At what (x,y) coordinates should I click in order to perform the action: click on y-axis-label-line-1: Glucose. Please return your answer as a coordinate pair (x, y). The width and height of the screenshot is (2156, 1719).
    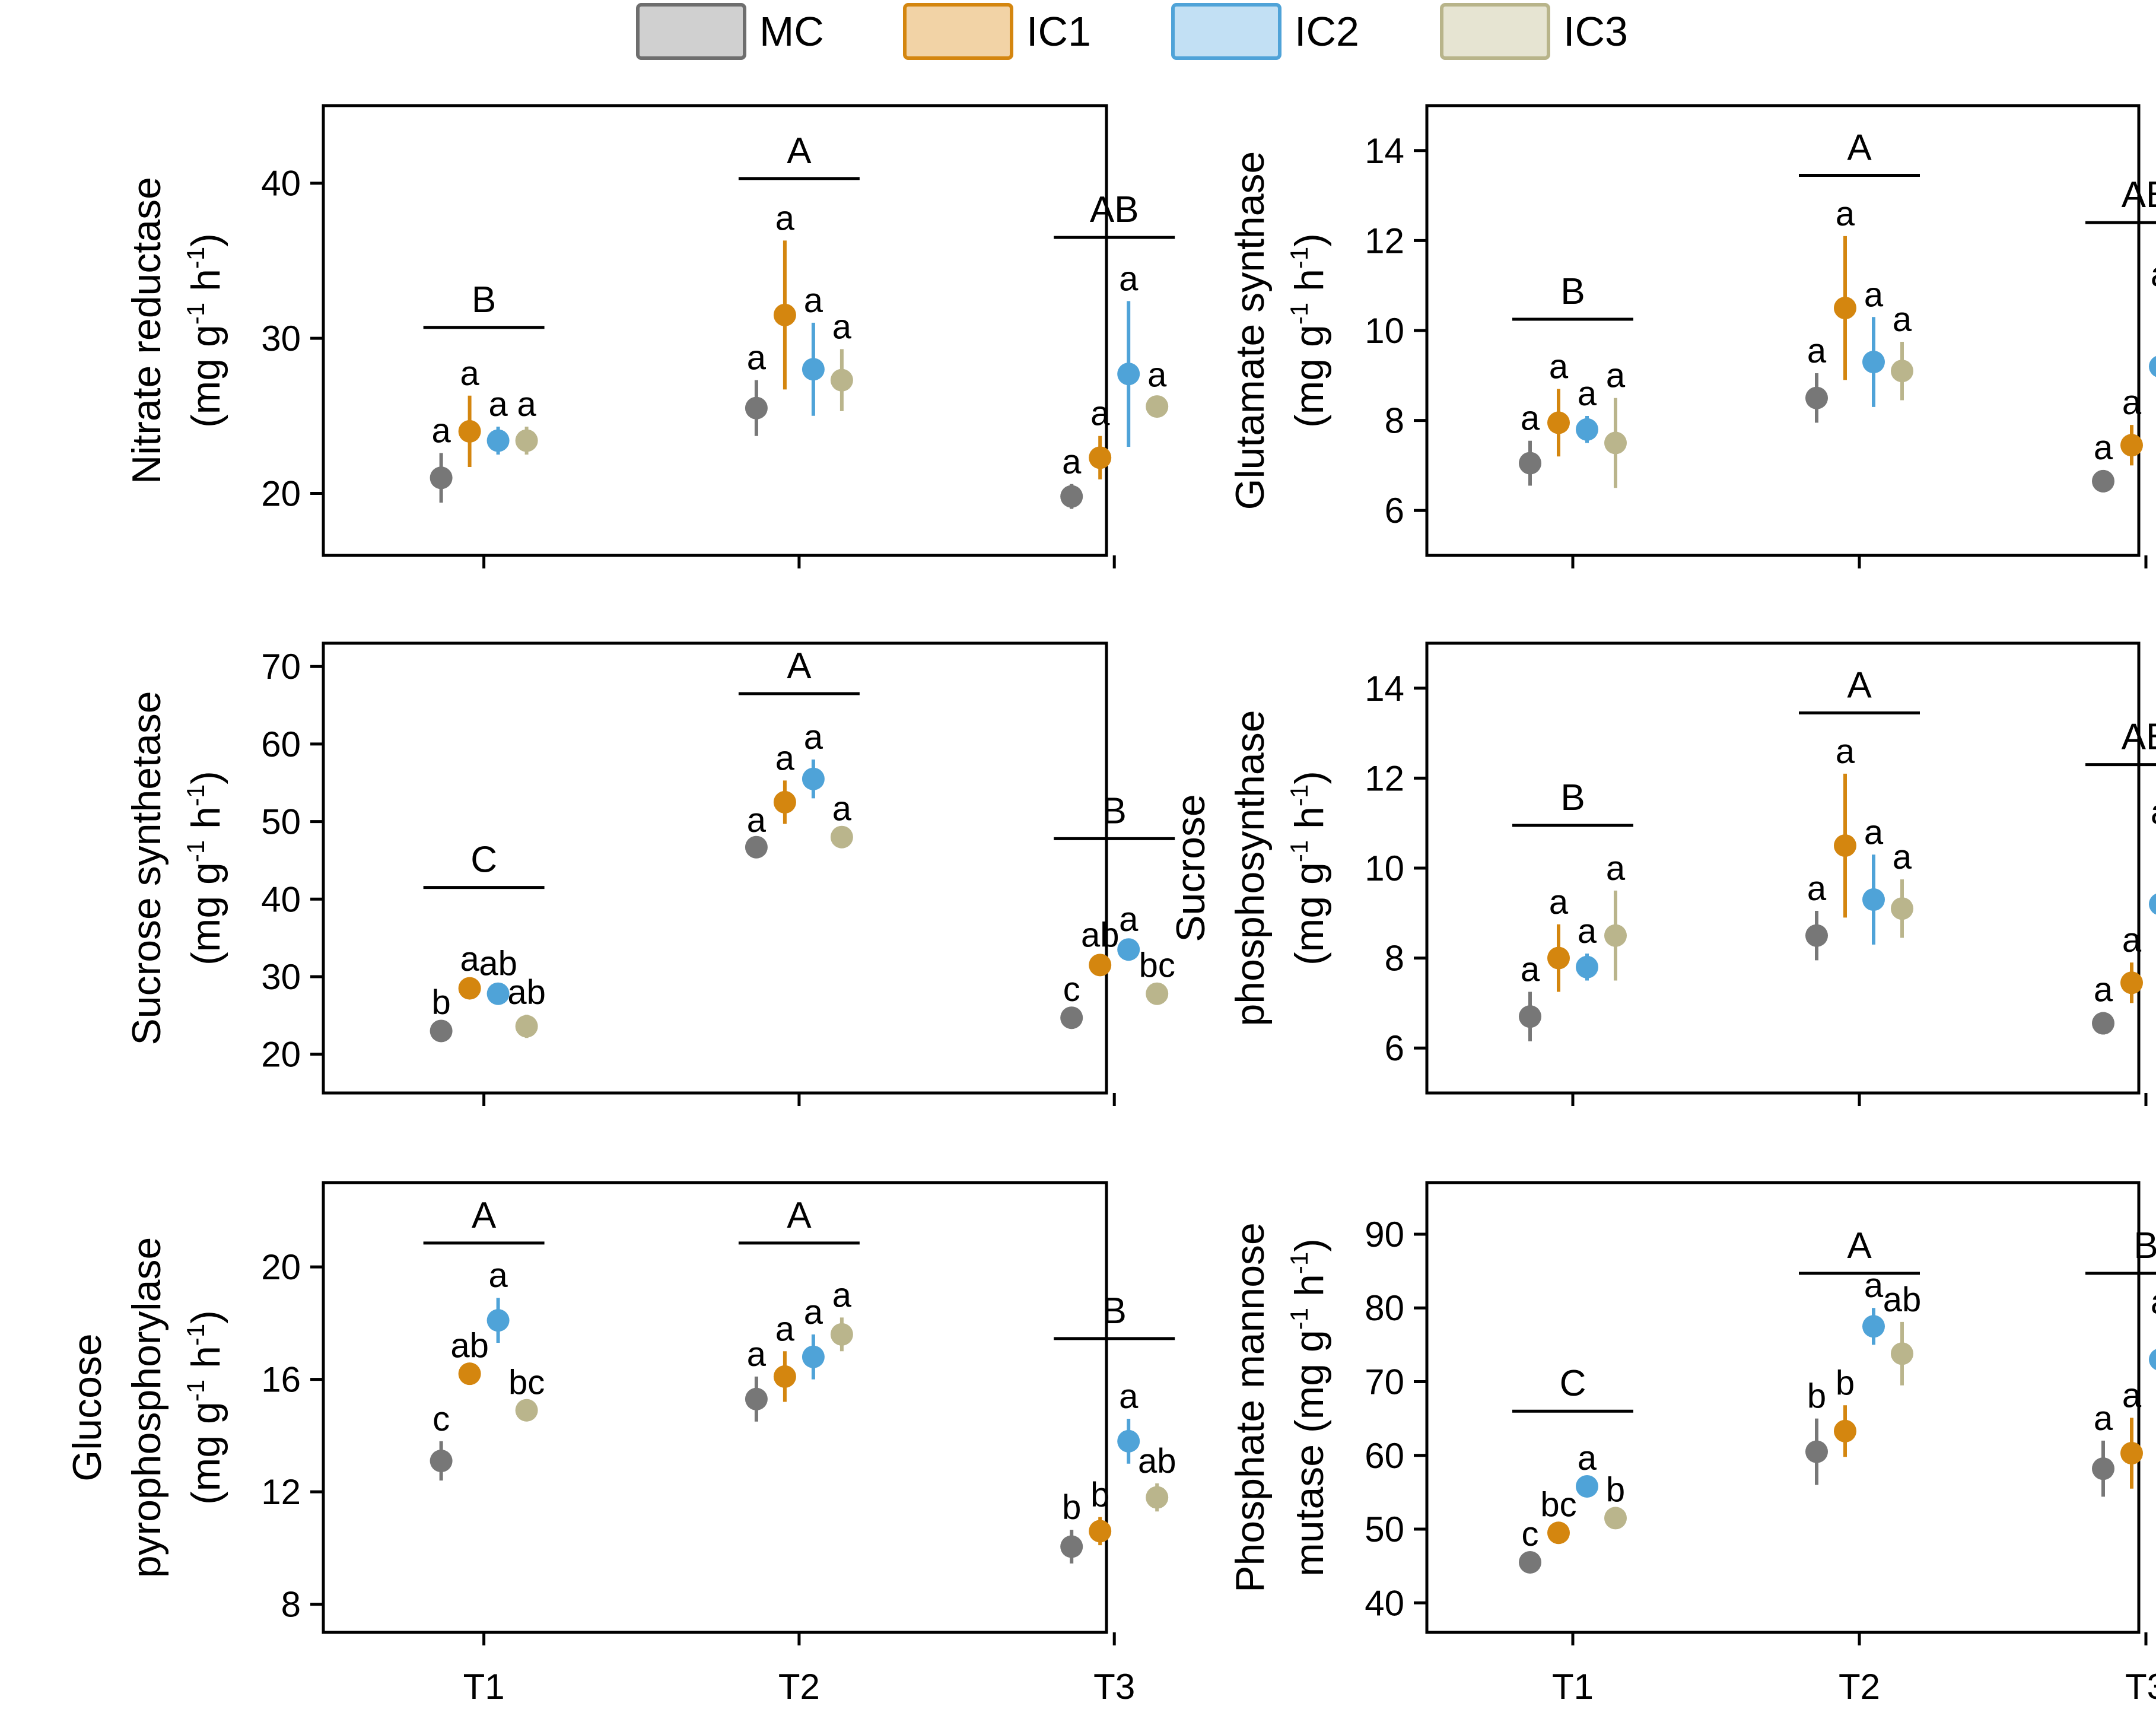
    Looking at the image, I should click on (87, 1407).